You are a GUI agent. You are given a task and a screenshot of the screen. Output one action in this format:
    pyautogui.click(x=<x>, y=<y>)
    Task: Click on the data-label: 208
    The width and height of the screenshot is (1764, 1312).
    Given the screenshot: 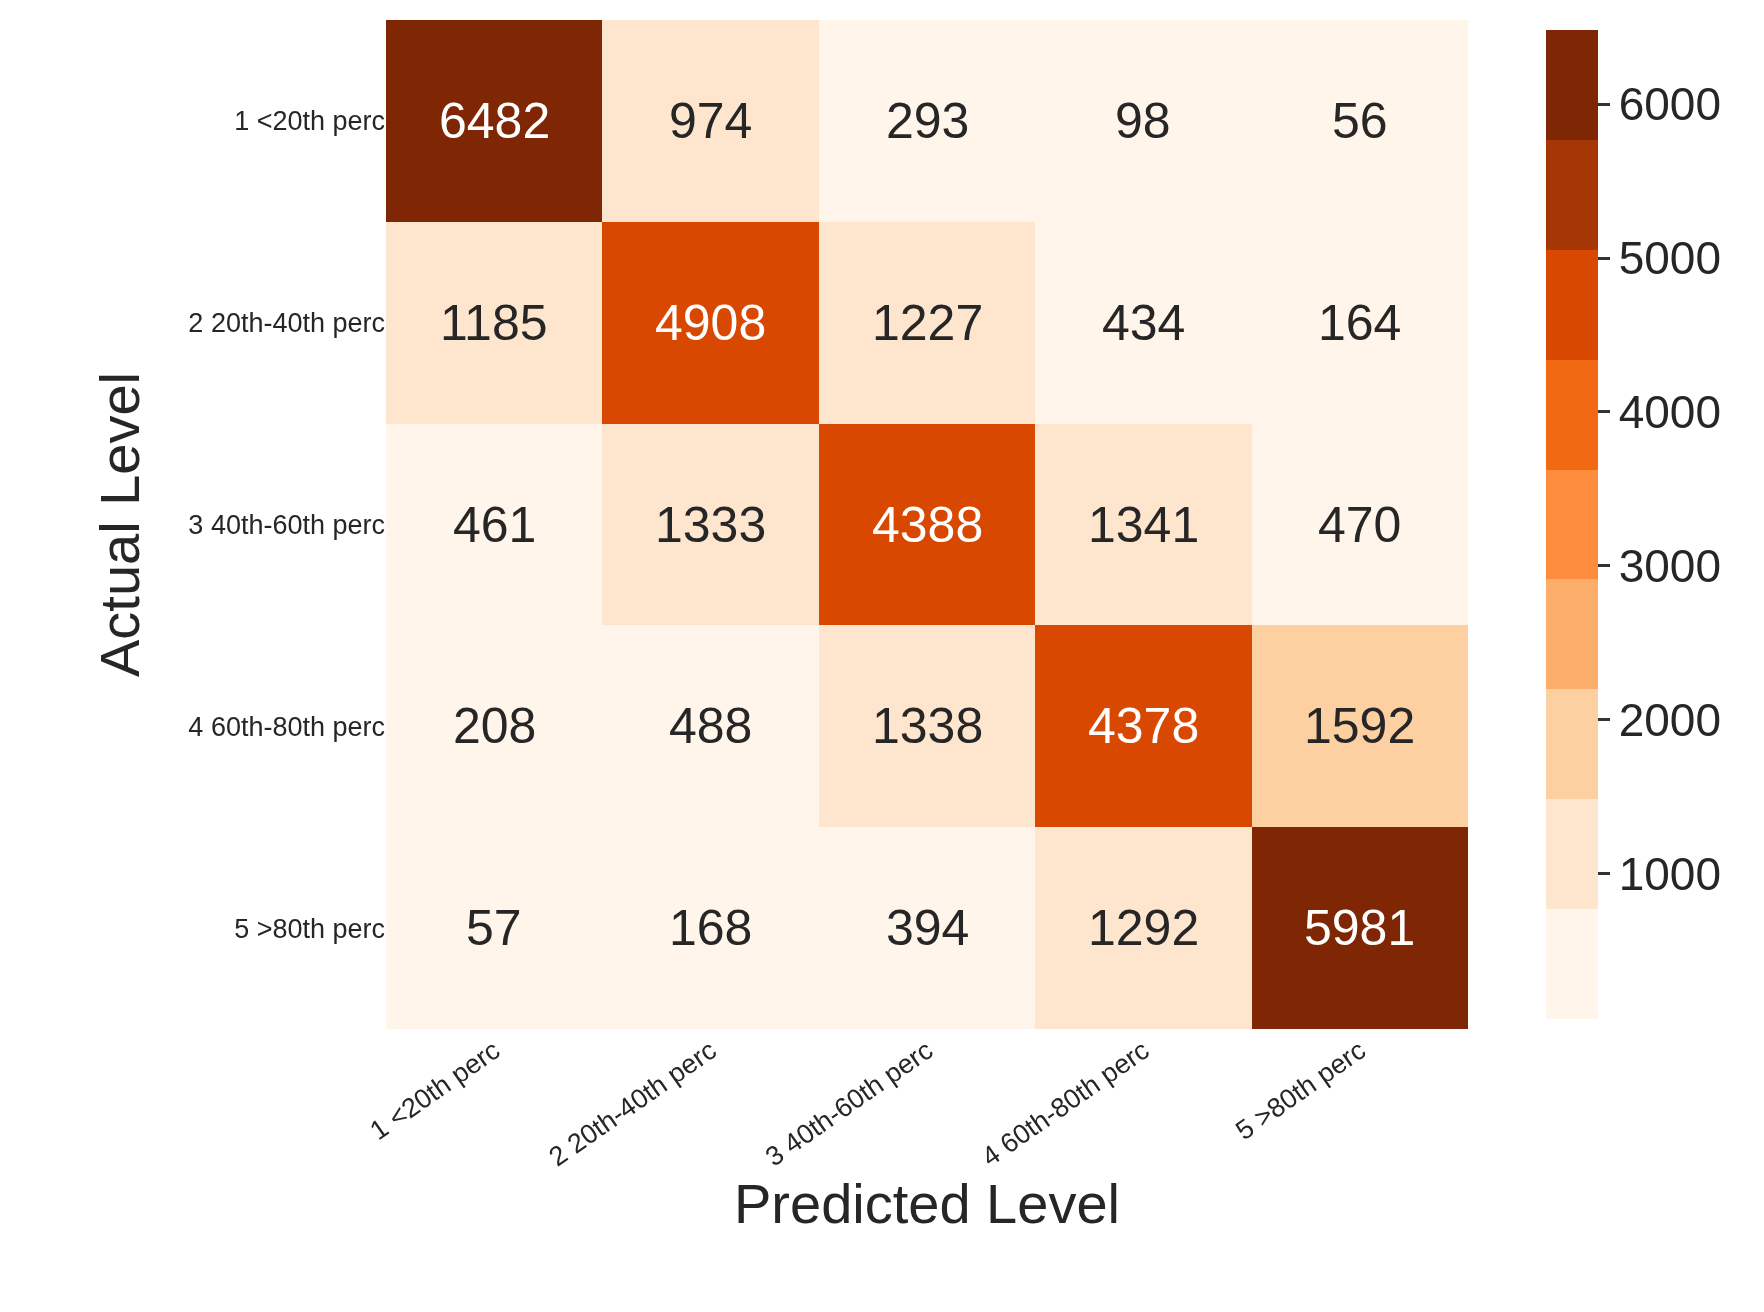 What is the action you would take?
    pyautogui.click(x=495, y=726)
    